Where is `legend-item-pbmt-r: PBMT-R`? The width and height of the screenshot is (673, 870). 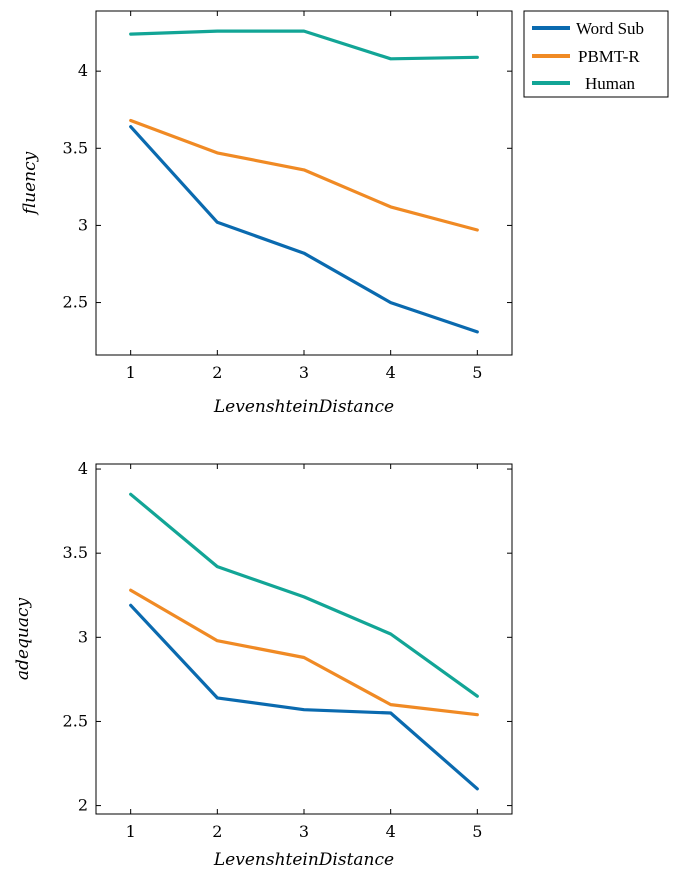
legend-item-pbmt-r: PBMT-R is located at coordinates (586, 56).